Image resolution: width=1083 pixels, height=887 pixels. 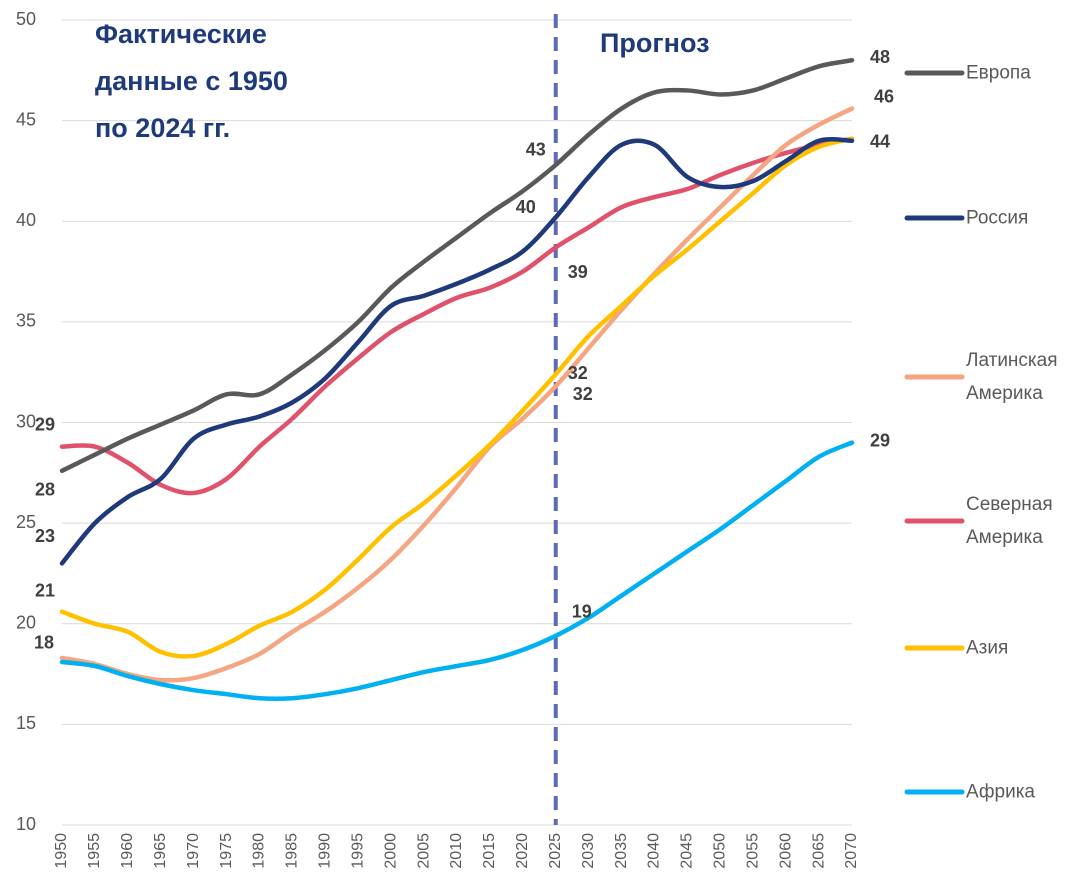 What do you see at coordinates (45, 490) in the screenshot?
I see `data-label: 28` at bounding box center [45, 490].